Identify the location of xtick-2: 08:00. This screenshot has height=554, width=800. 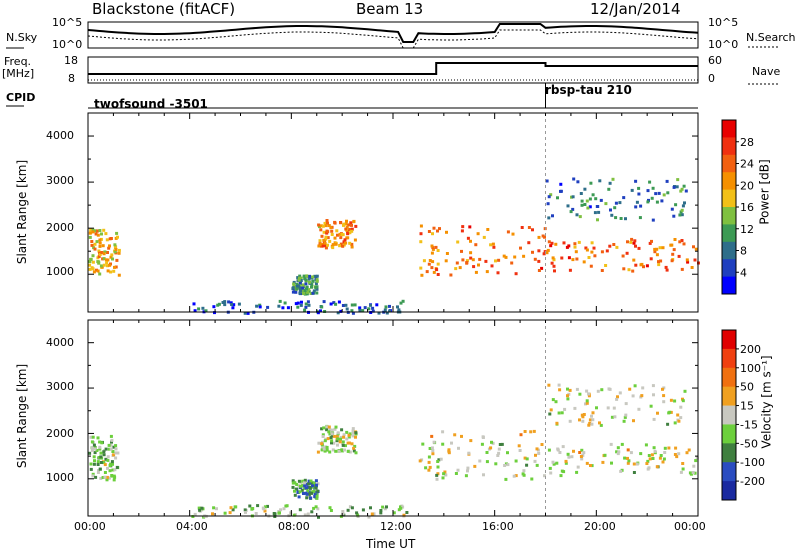
(294, 526).